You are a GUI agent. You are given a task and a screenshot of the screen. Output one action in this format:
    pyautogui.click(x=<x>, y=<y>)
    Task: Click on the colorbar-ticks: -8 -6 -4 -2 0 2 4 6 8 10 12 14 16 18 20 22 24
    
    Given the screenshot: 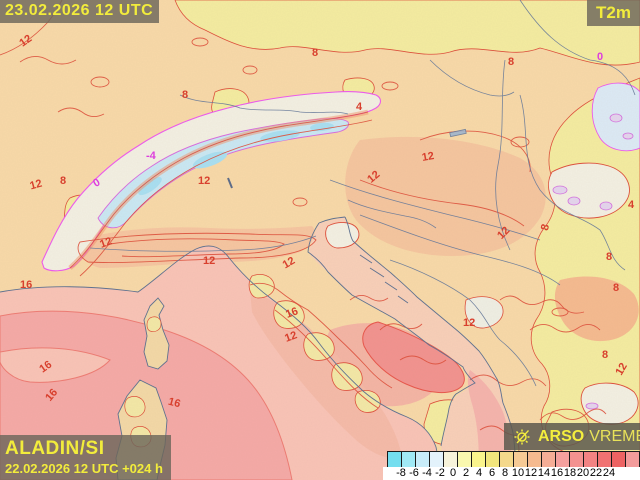 What is the action you would take?
    pyautogui.click(x=511, y=473)
    